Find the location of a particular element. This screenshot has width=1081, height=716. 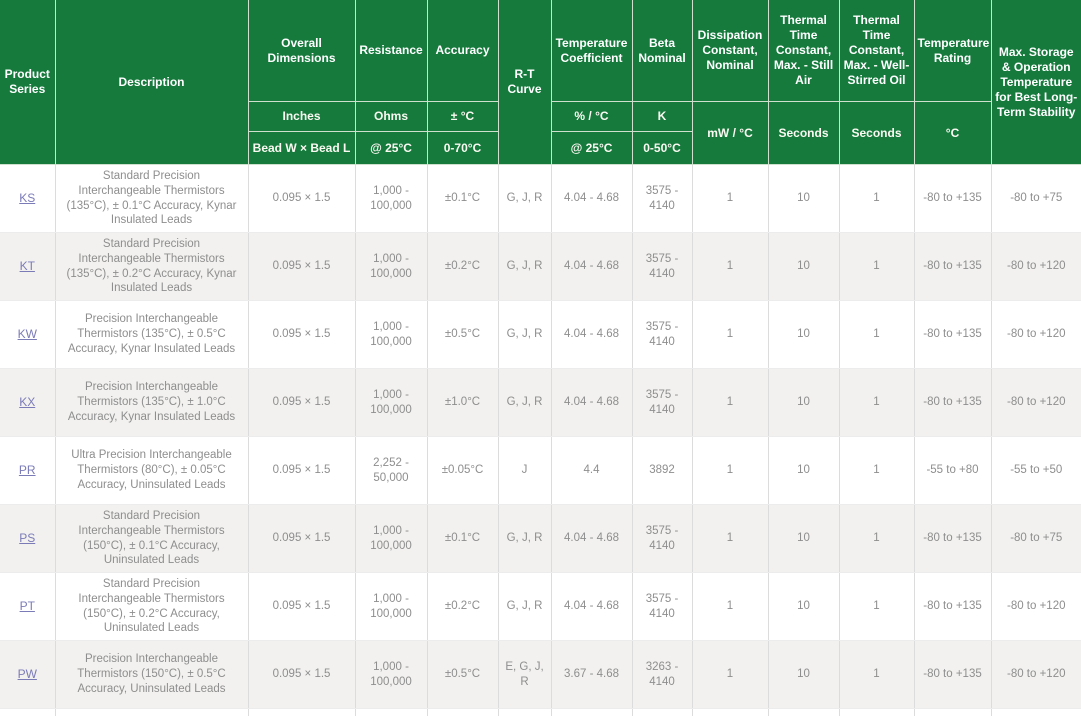

subheader-resistance-unit: Ohms is located at coordinates (391, 116).